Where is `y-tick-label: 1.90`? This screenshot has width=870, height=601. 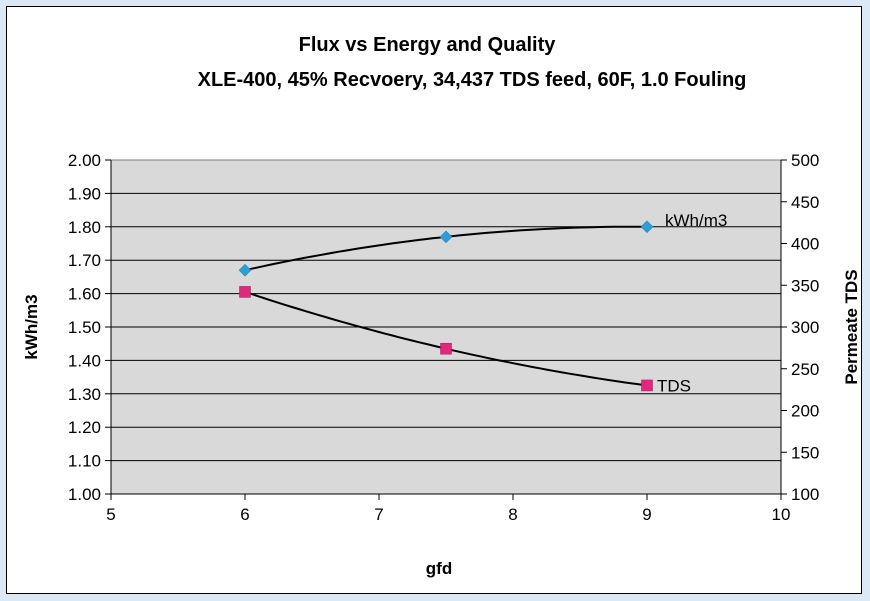 y-tick-label: 1.90 is located at coordinates (84, 193).